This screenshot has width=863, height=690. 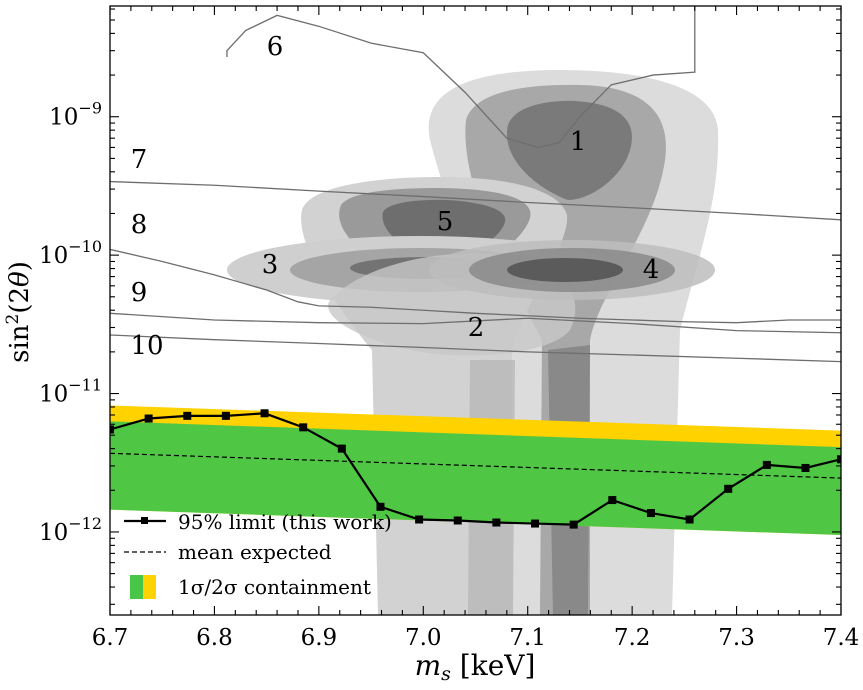 What do you see at coordinates (110, 638) in the screenshot?
I see `x-tick-label: 6.7` at bounding box center [110, 638].